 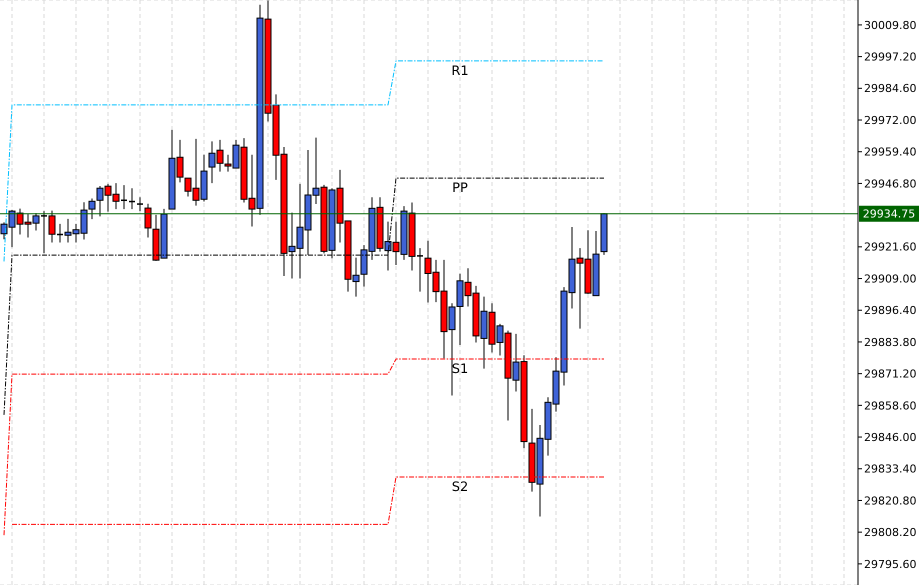 What do you see at coordinates (890, 469) in the screenshot?
I see `y-tick-label: 29833.40` at bounding box center [890, 469].